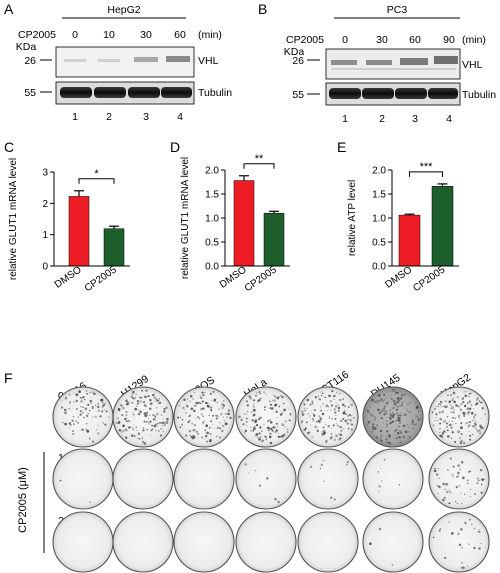  Describe the element at coordinates (415, 119) in the screenshot. I see `lane-b-3: 3` at that location.